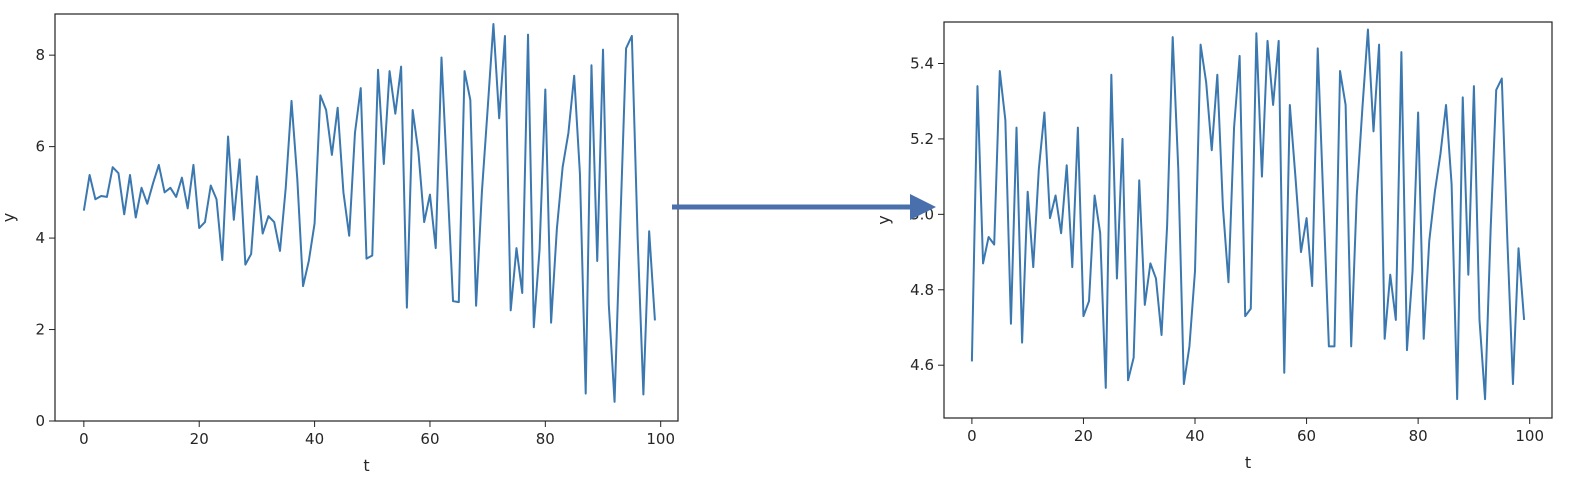 This screenshot has width=1569, height=485. I want to click on y-tick-label: 0, so click(40, 421).